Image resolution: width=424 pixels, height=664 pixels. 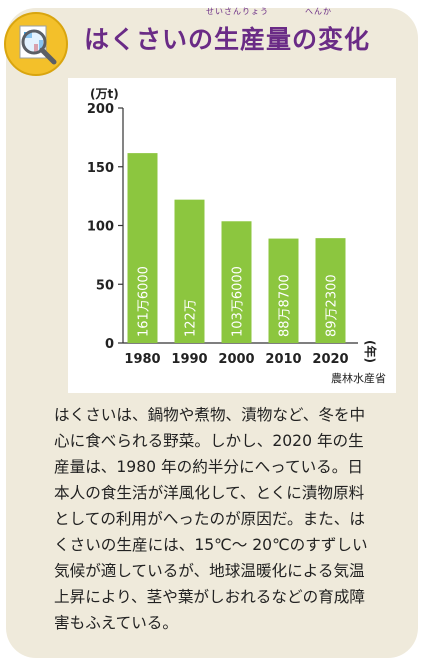 I want to click on x-tick-label: 1980, so click(x=142, y=359).